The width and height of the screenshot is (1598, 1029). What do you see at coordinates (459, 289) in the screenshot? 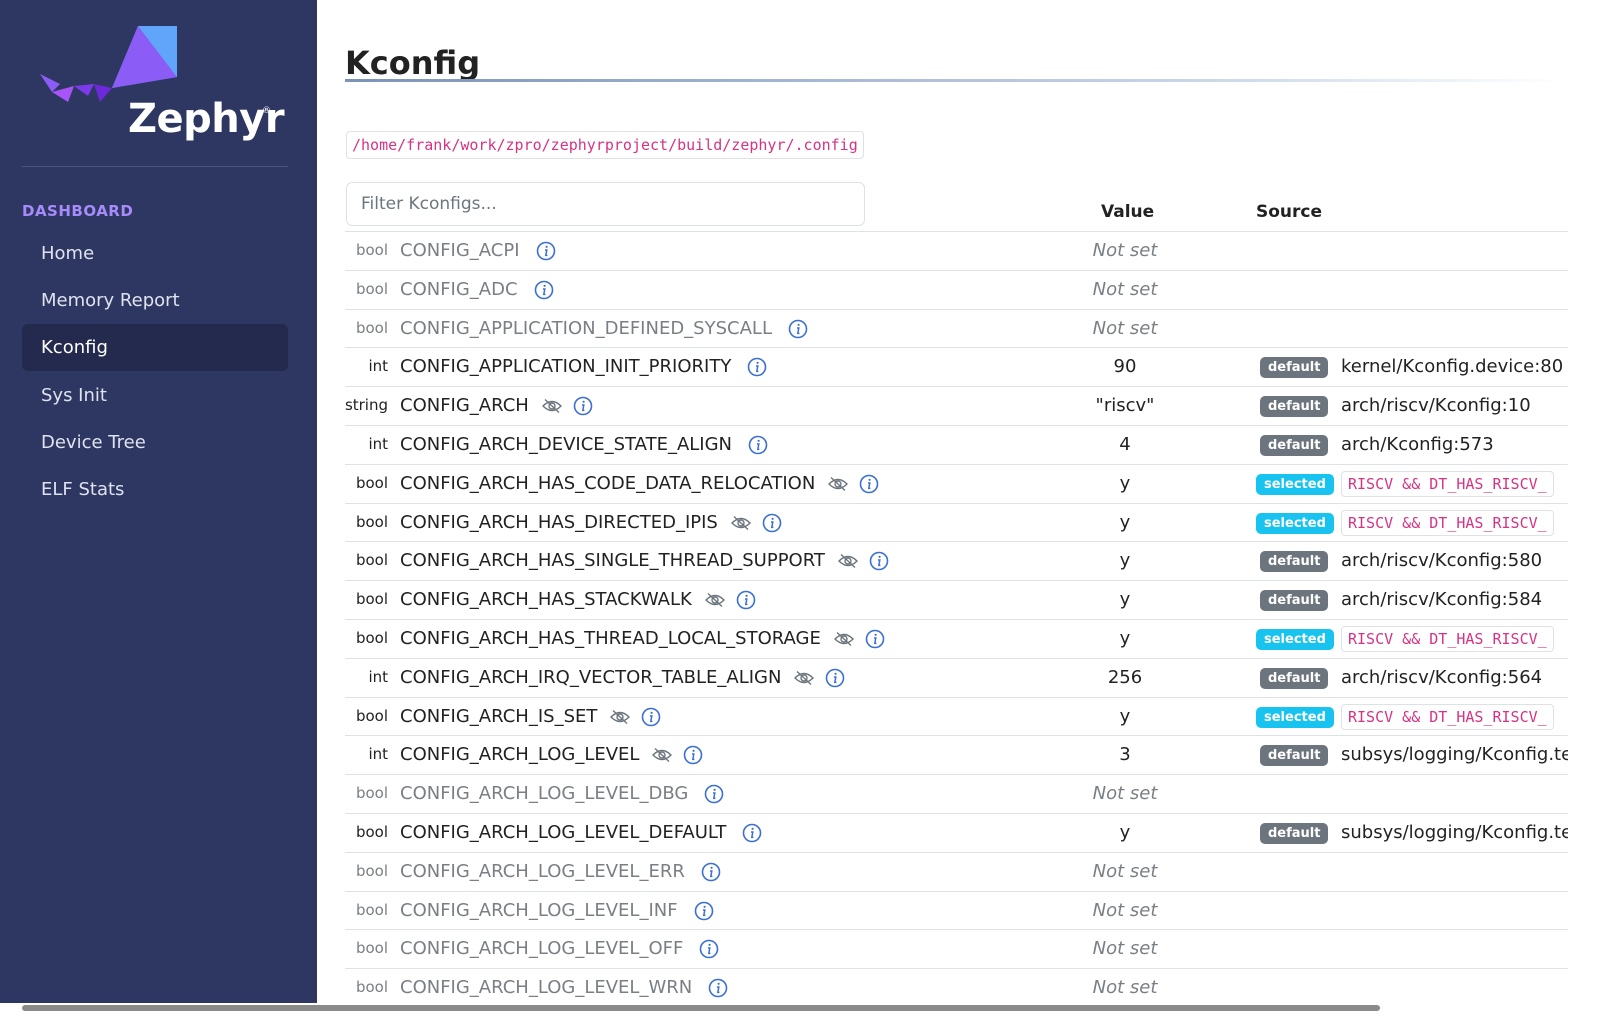
I see `config-name: CONFIG_ADC` at bounding box center [459, 289].